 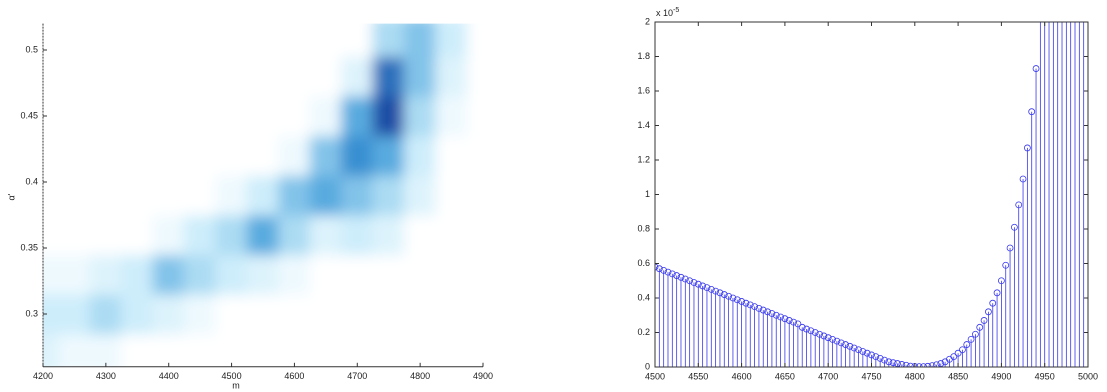 What do you see at coordinates (31, 49) in the screenshot?
I see `y-tick-label: 0.5` at bounding box center [31, 49].